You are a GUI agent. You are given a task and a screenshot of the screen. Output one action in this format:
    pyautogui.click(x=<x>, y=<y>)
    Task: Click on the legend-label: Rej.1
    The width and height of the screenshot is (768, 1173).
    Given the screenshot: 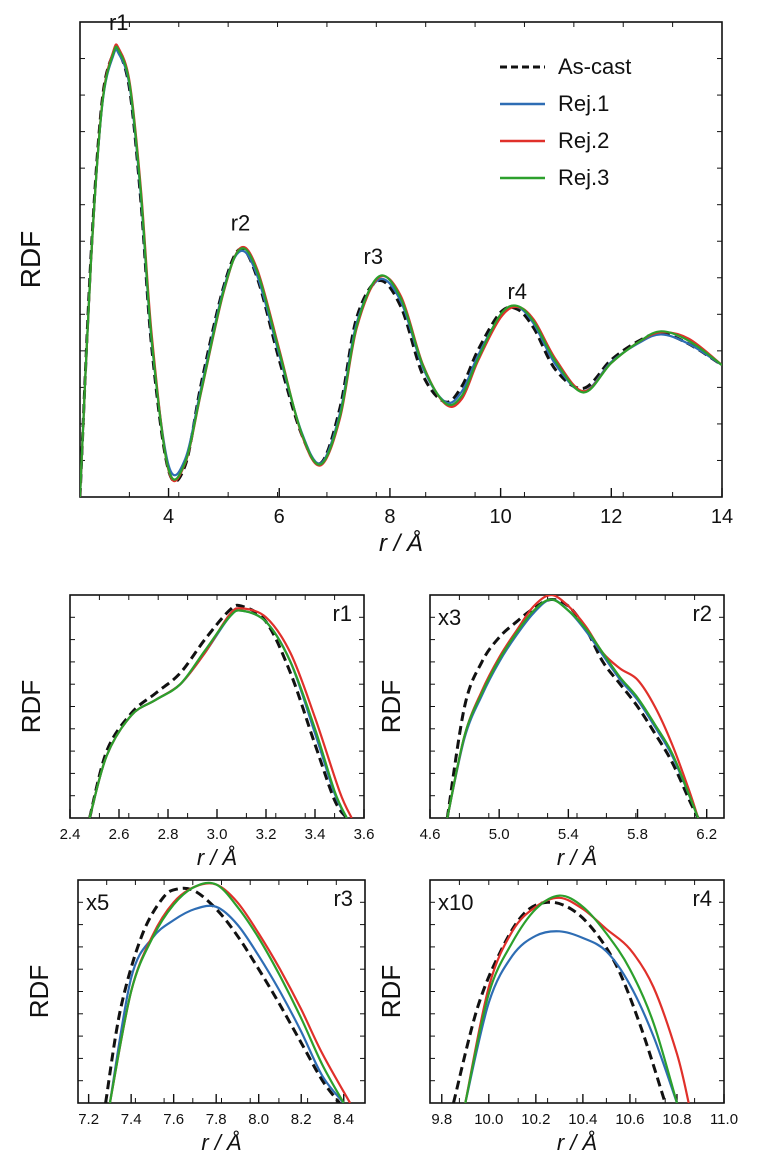 What is the action you would take?
    pyautogui.click(x=583, y=103)
    